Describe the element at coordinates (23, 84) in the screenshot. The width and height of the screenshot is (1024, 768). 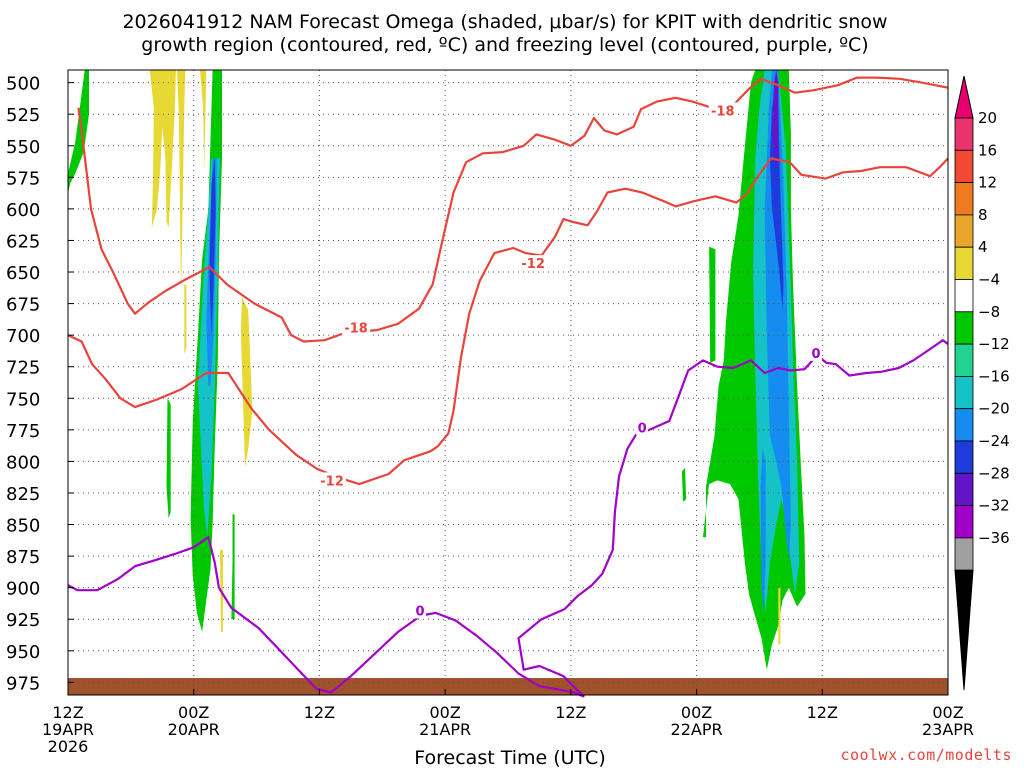
I see `y-tick-label-500: 500` at that location.